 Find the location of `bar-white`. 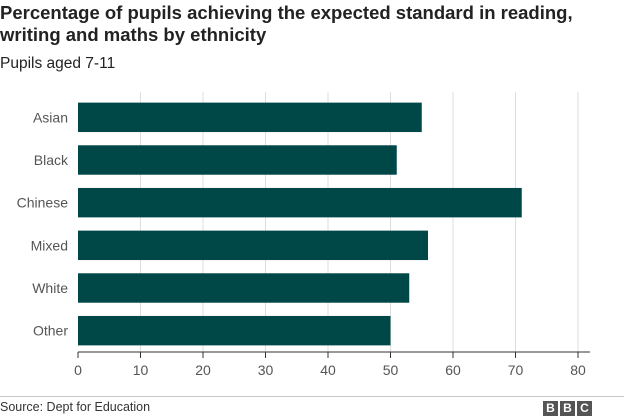

bar-white is located at coordinates (244, 288).